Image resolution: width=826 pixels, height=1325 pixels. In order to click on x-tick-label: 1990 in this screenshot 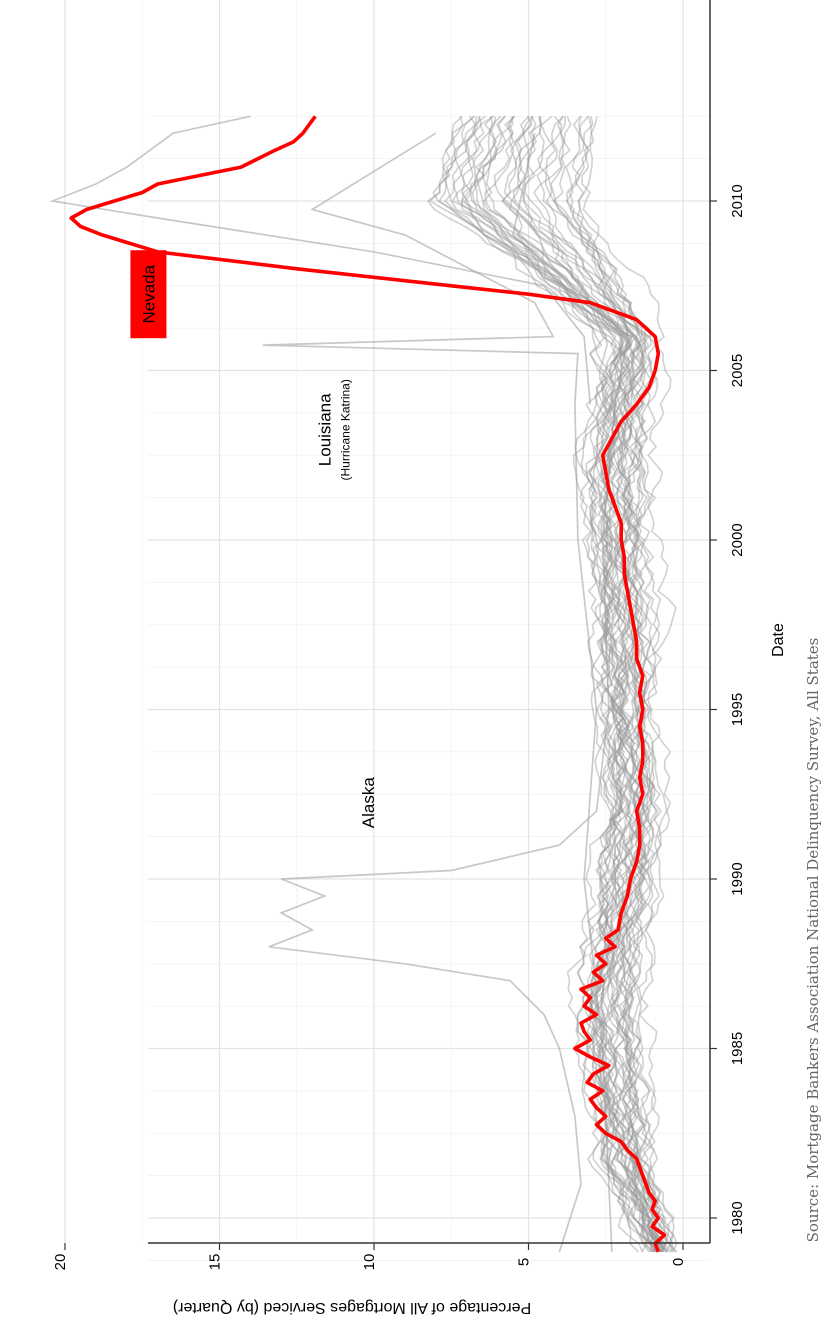, I will do `click(737, 878)`.